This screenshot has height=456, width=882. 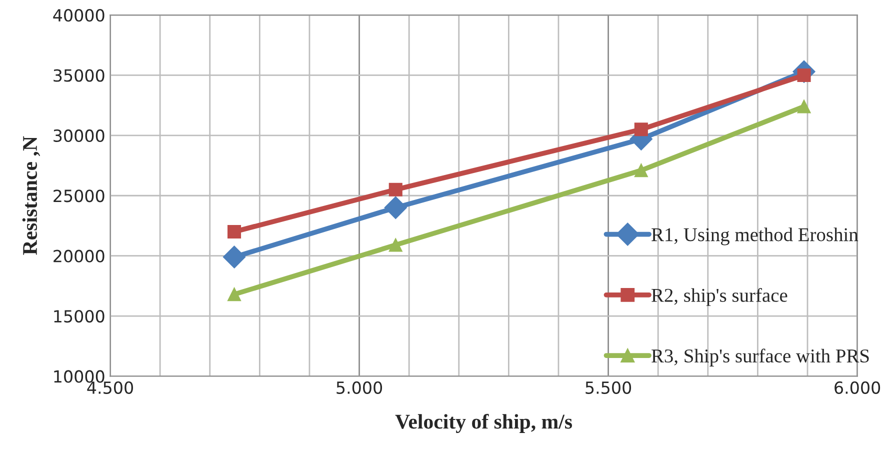 I want to click on x-tick-label: 6.000, so click(x=857, y=387).